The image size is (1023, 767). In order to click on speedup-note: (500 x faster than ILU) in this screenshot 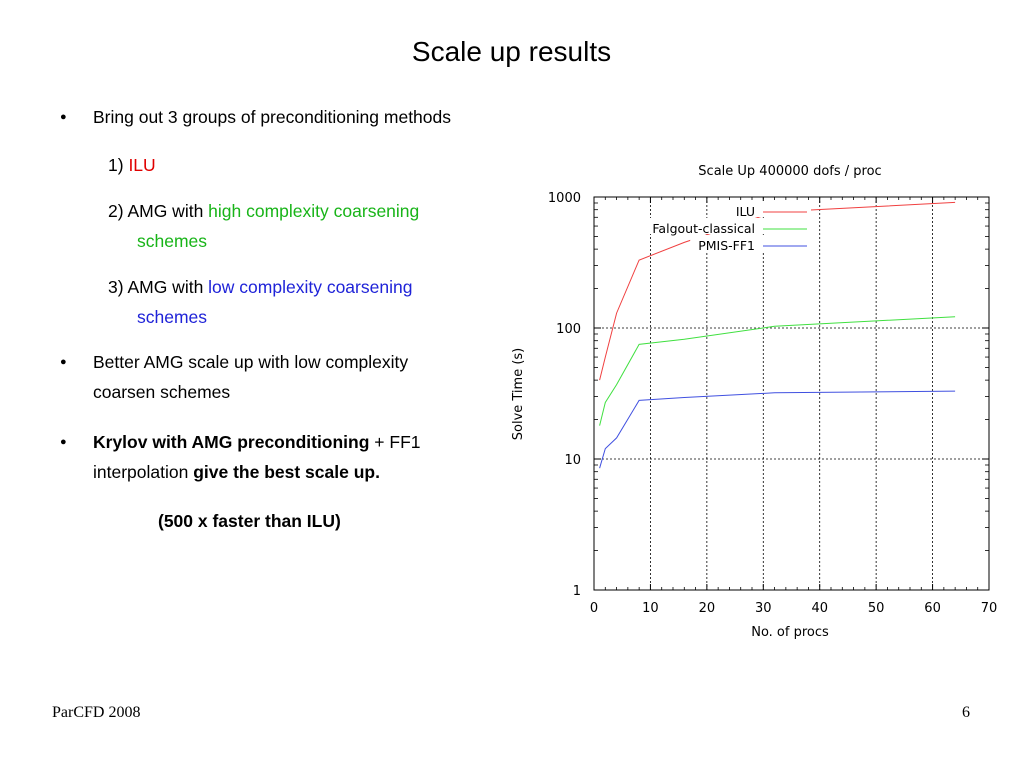, I will do `click(249, 521)`.